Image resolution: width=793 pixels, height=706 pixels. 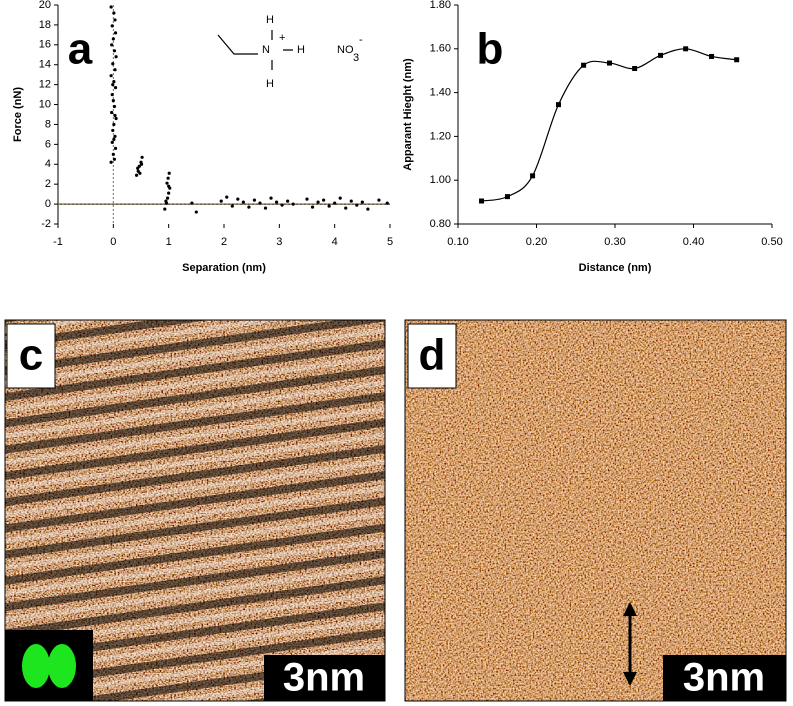 What do you see at coordinates (80, 49) in the screenshot?
I see `panel-label: a` at bounding box center [80, 49].